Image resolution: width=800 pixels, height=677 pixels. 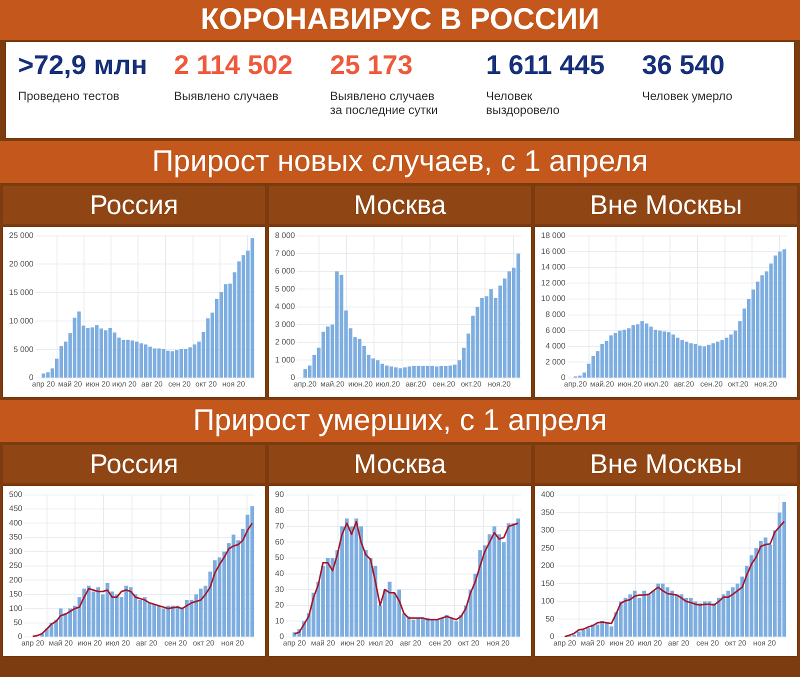 What do you see at coordinates (372, 65) in the screenshot?
I see `text: 25 173` at bounding box center [372, 65].